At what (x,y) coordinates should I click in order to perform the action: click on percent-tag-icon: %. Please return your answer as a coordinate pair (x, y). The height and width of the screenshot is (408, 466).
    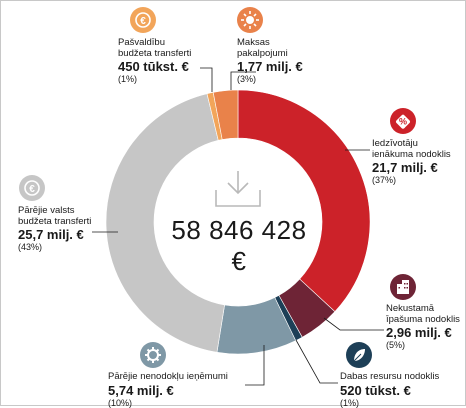
    Looking at the image, I should click on (403, 121).